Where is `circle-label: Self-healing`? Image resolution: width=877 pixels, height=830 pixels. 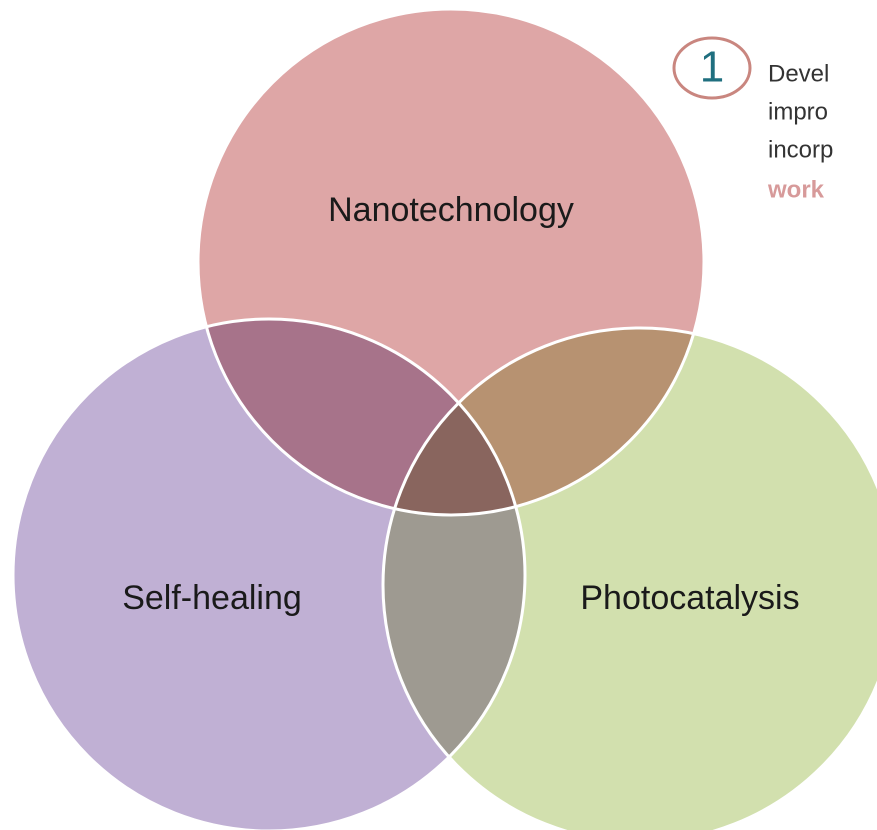
circle-label: Self-healing is located at coordinates (212, 598).